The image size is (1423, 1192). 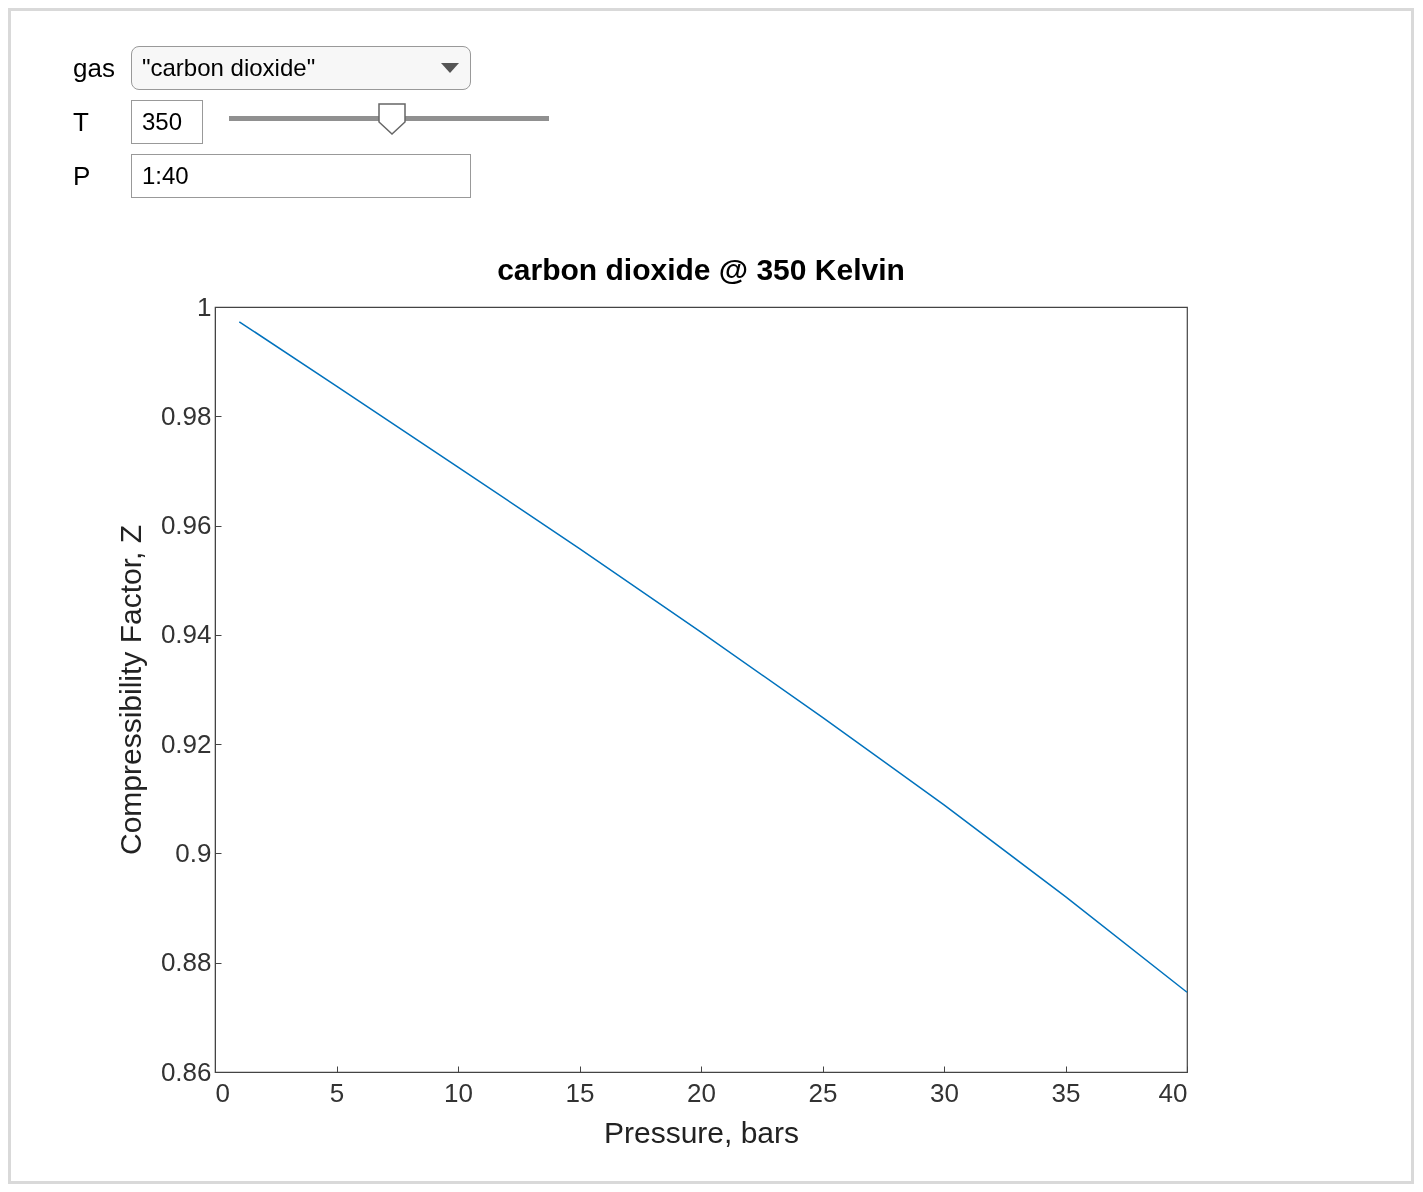 What do you see at coordinates (165, 176) in the screenshot?
I see `text: 1:40` at bounding box center [165, 176].